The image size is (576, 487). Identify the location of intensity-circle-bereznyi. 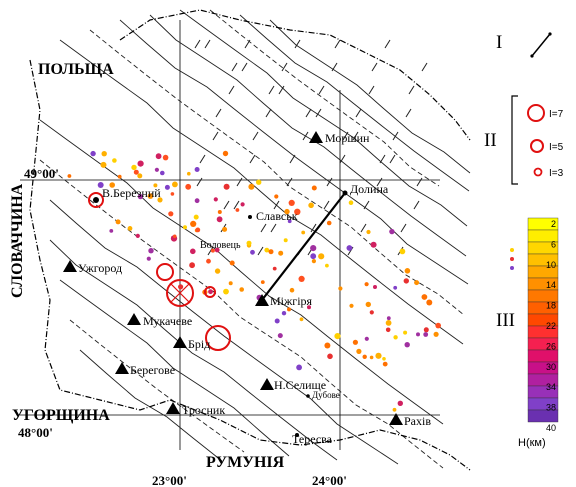
(96, 200).